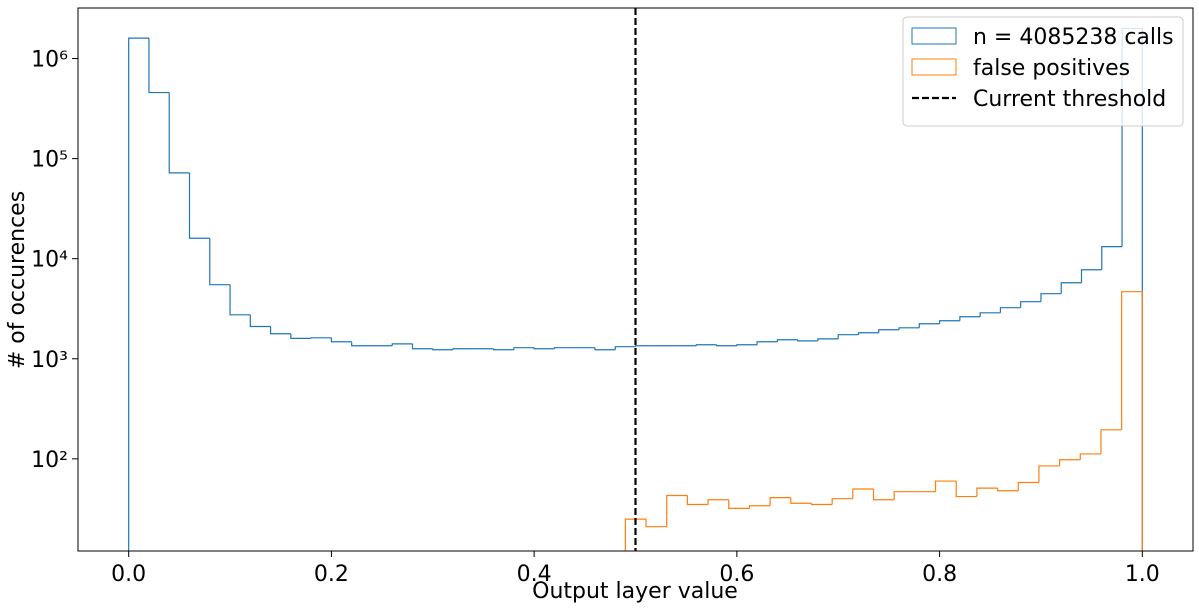  Describe the element at coordinates (49, 260) in the screenshot. I see `y-tick-label: 10⁴` at that location.